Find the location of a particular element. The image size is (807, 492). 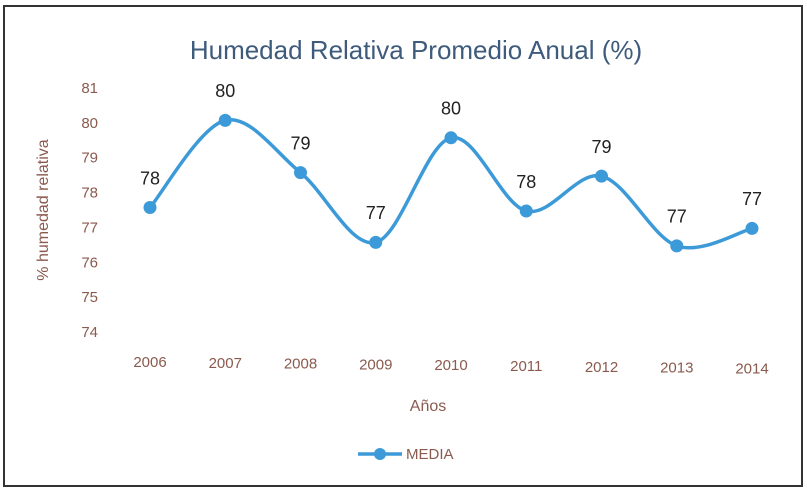

x-tick-label: 2011 is located at coordinates (526, 366).